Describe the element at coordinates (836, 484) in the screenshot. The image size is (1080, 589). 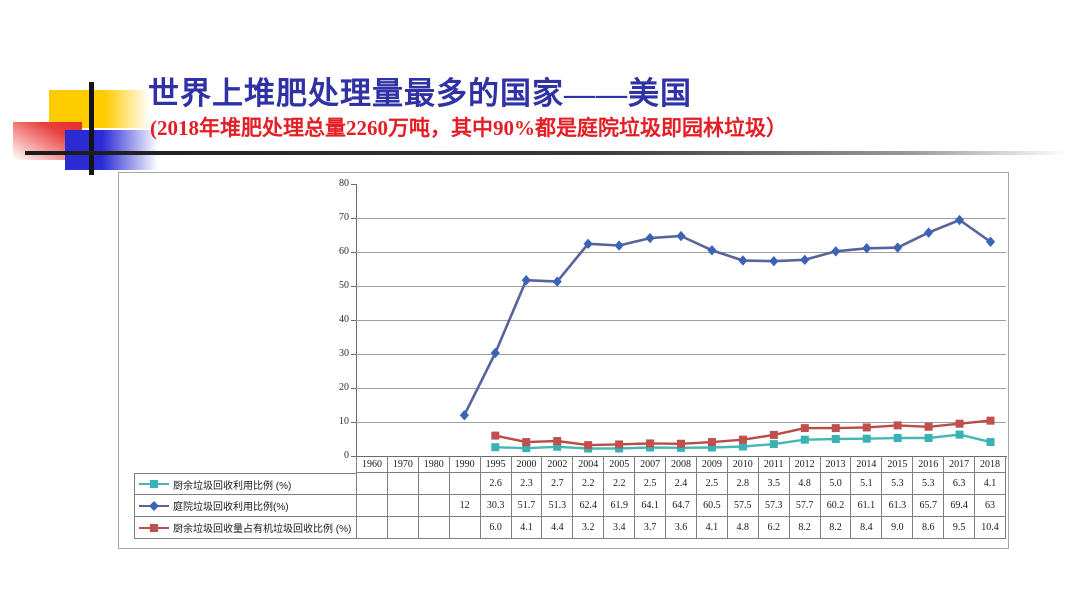
I see `table-cell: 5.0` at that location.